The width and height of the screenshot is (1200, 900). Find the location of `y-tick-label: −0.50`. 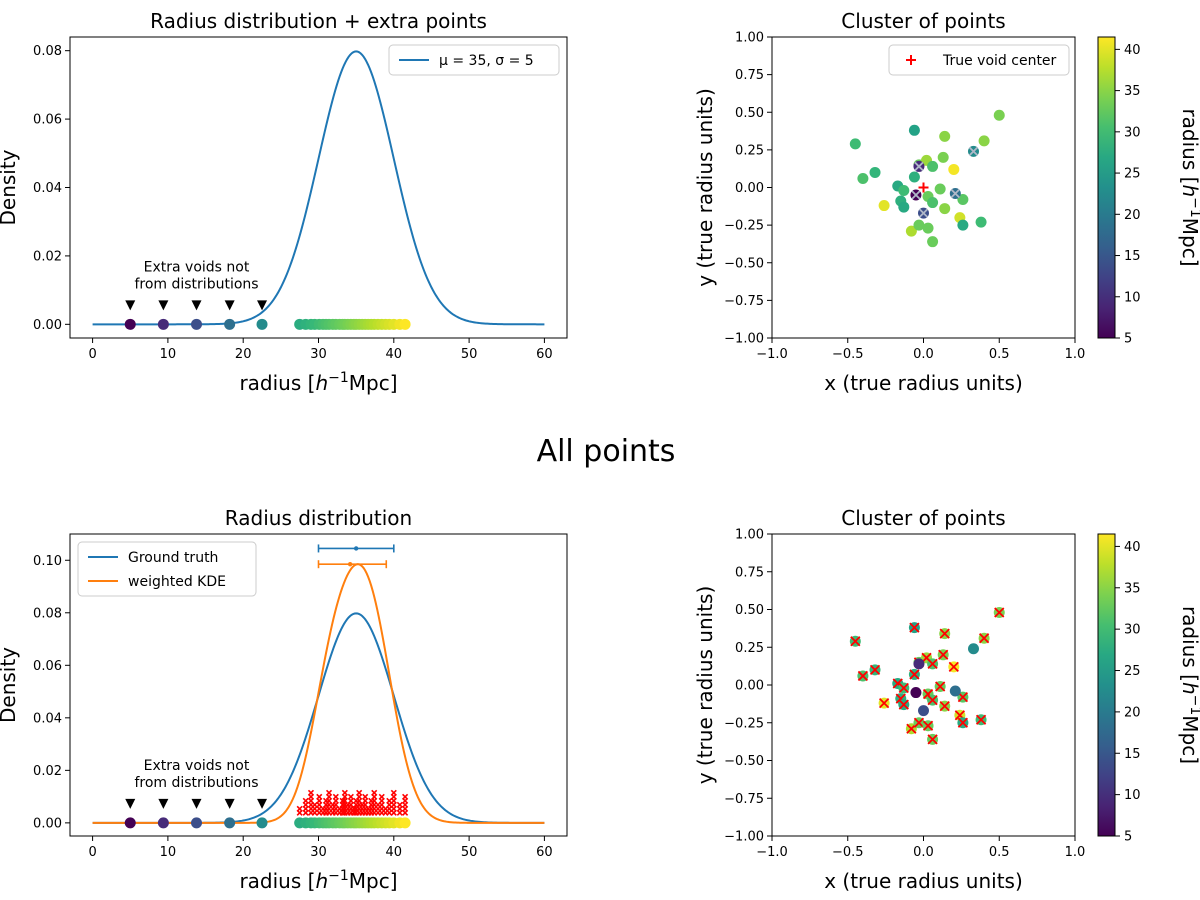

y-tick-label: −0.50 is located at coordinates (744, 761).